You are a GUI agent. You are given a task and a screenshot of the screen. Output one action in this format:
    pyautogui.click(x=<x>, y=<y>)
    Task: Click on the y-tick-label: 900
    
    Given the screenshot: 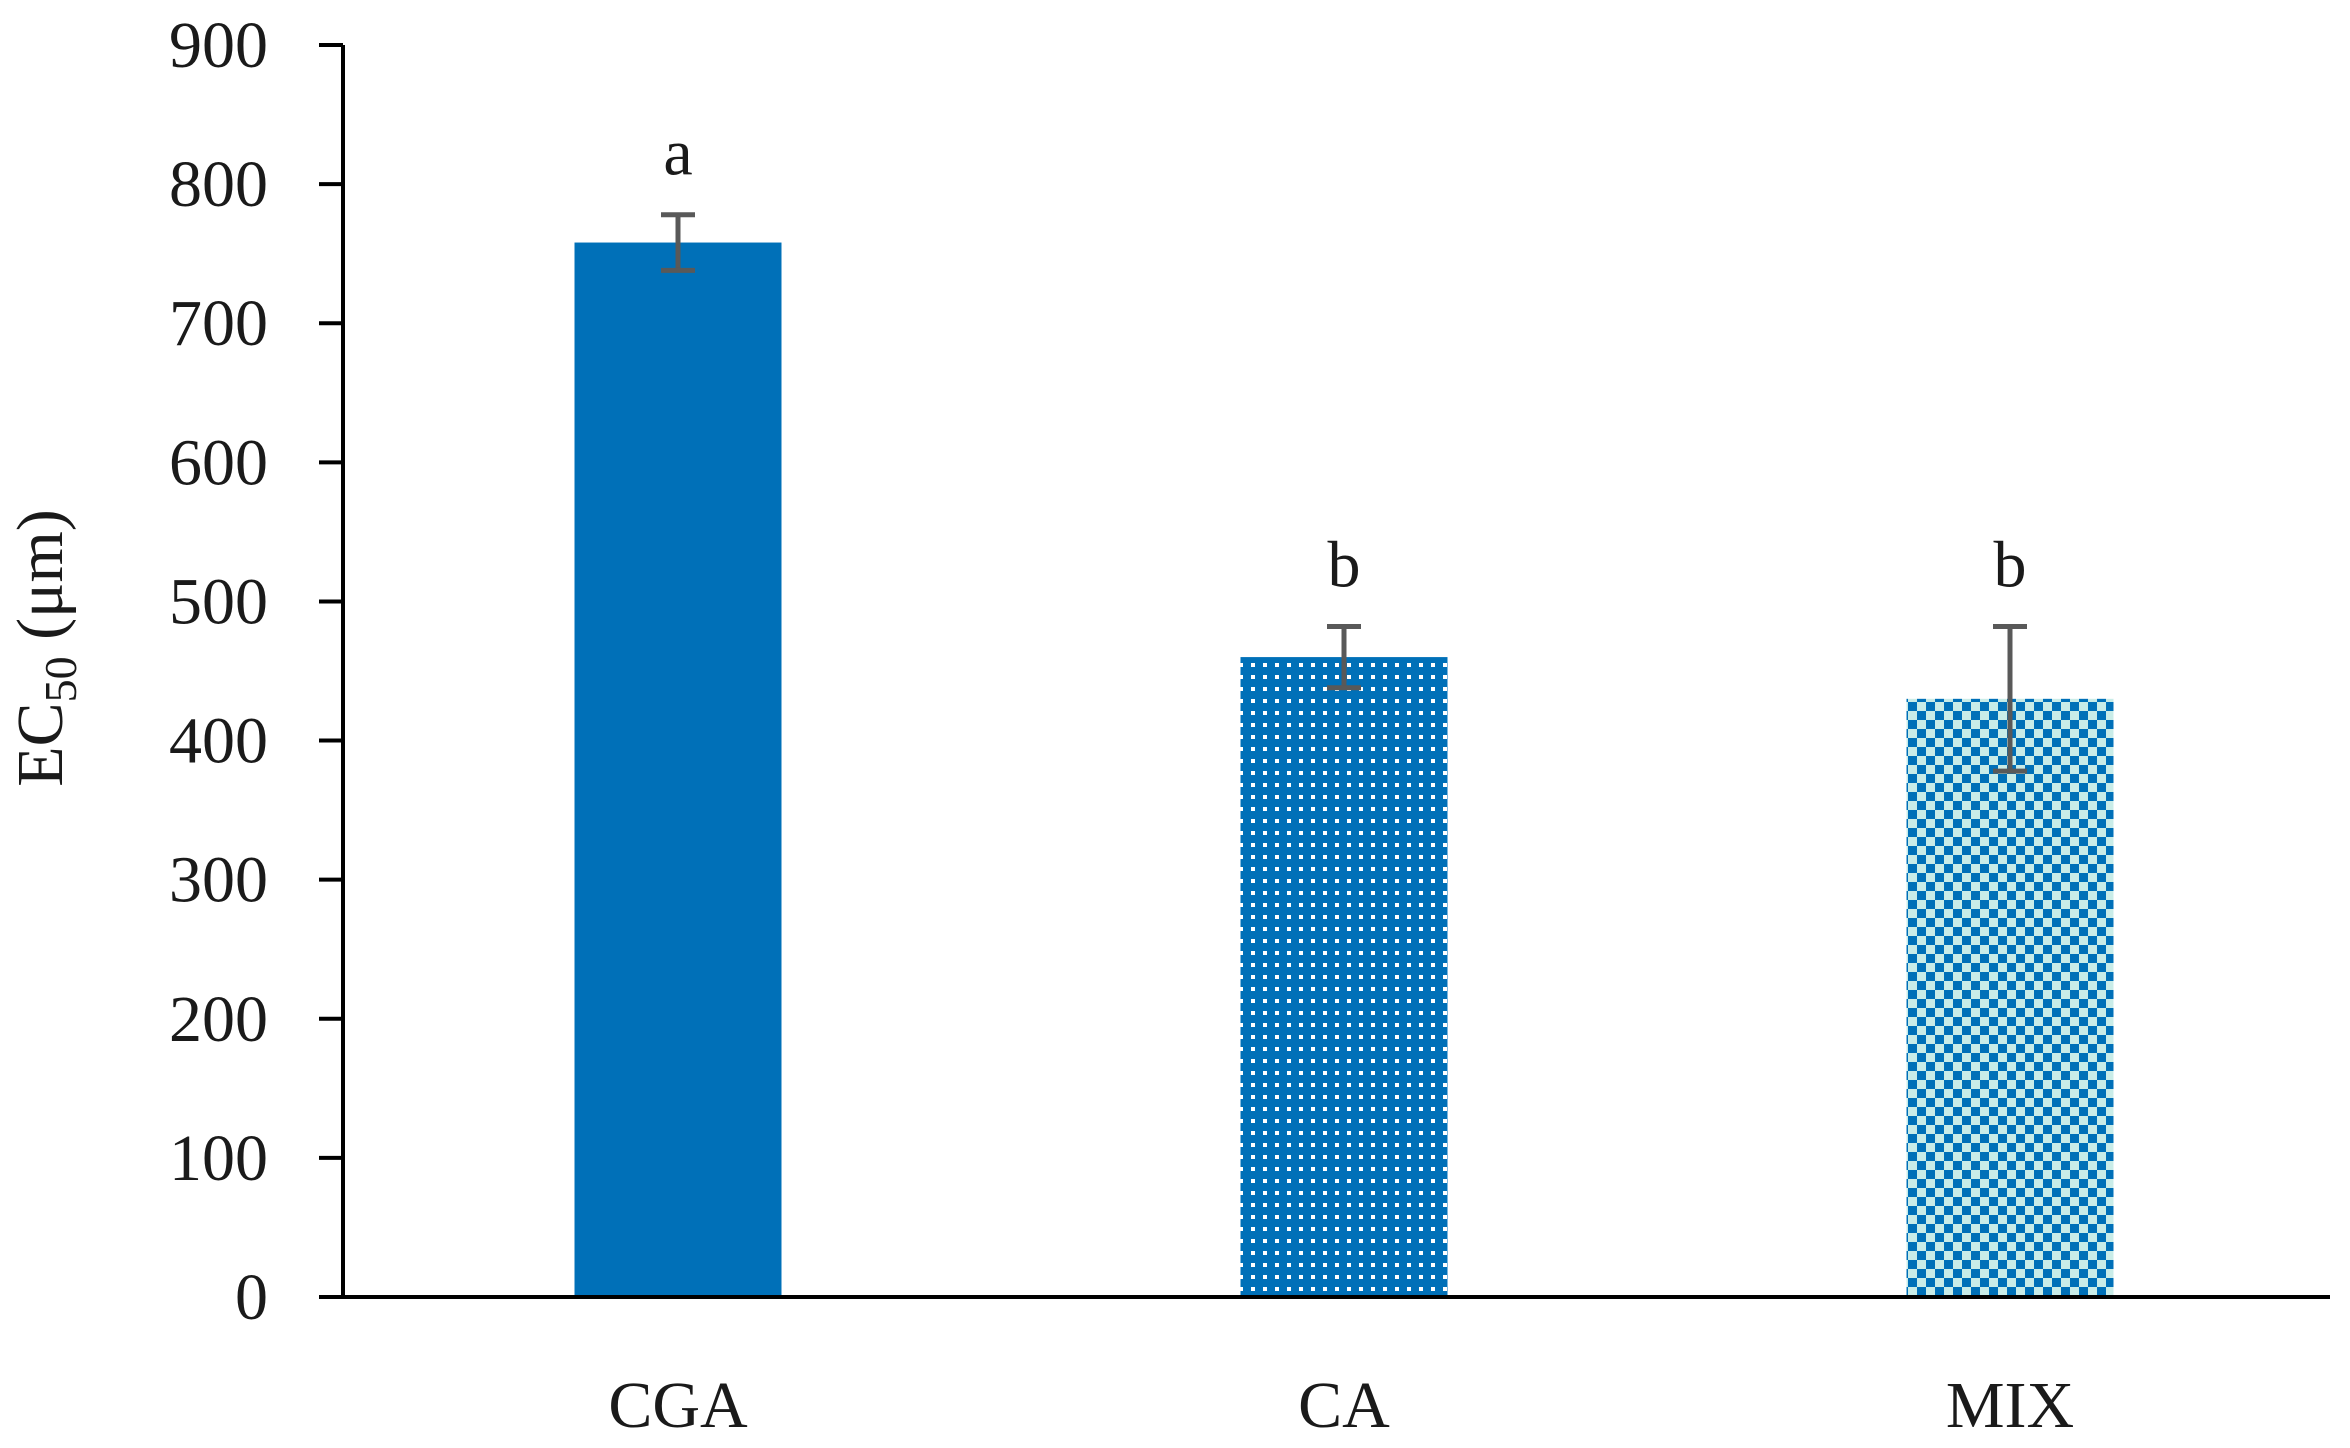 What is the action you would take?
    pyautogui.click(x=218, y=45)
    